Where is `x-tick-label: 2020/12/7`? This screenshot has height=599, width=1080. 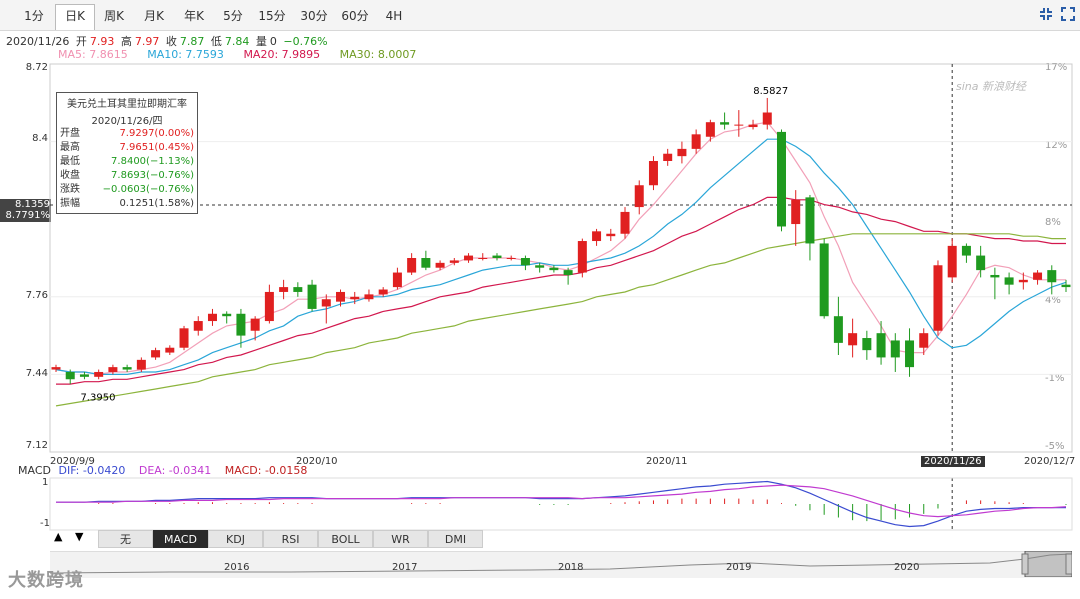 x-tick-label: 2020/12/7 is located at coordinates (1050, 461).